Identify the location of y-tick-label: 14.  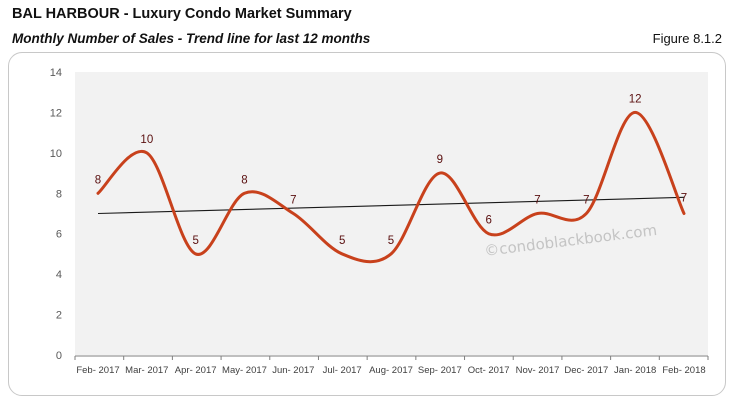
(56, 73).